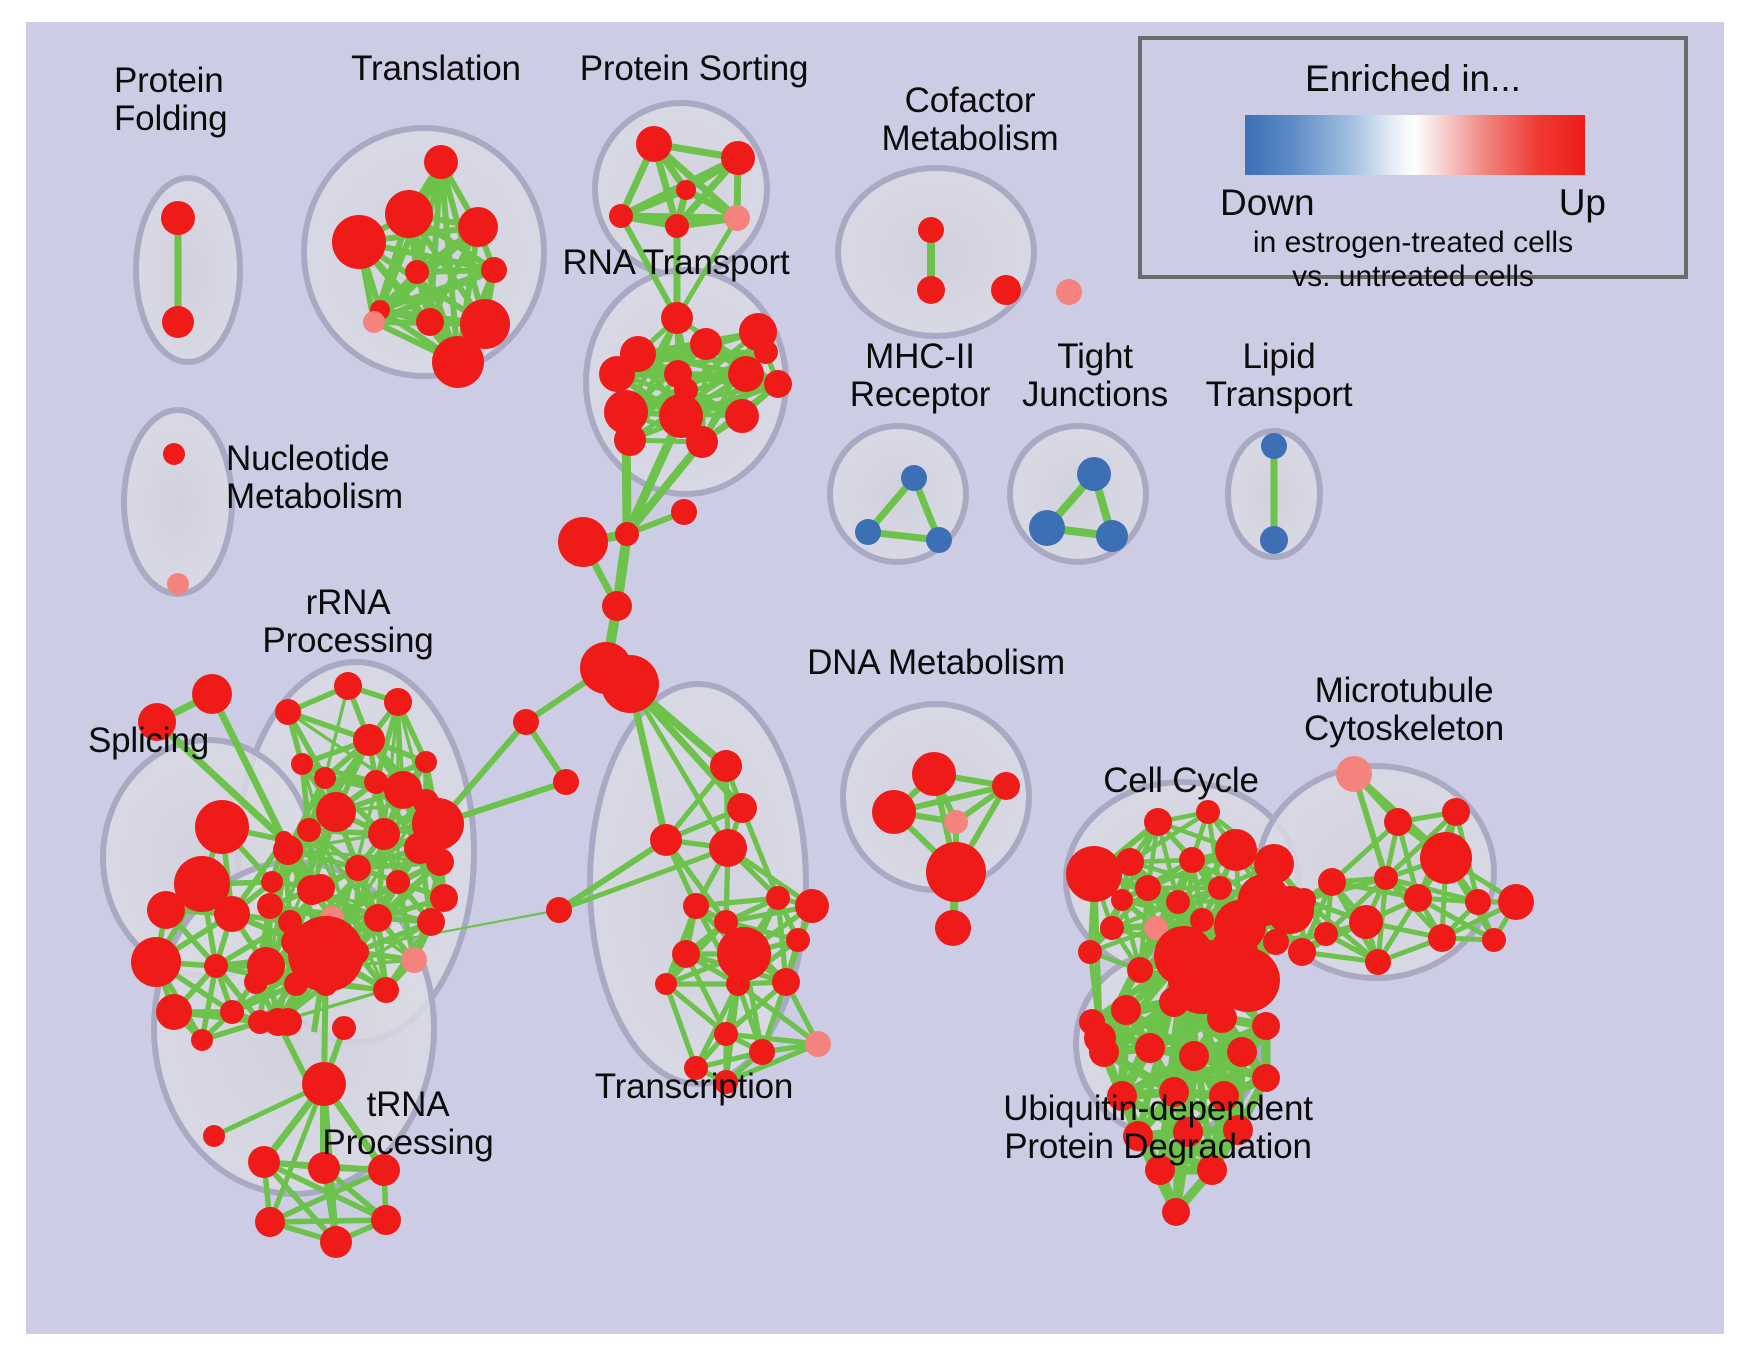  What do you see at coordinates (1267, 202) in the screenshot?
I see `legend-low-label: Down` at bounding box center [1267, 202].